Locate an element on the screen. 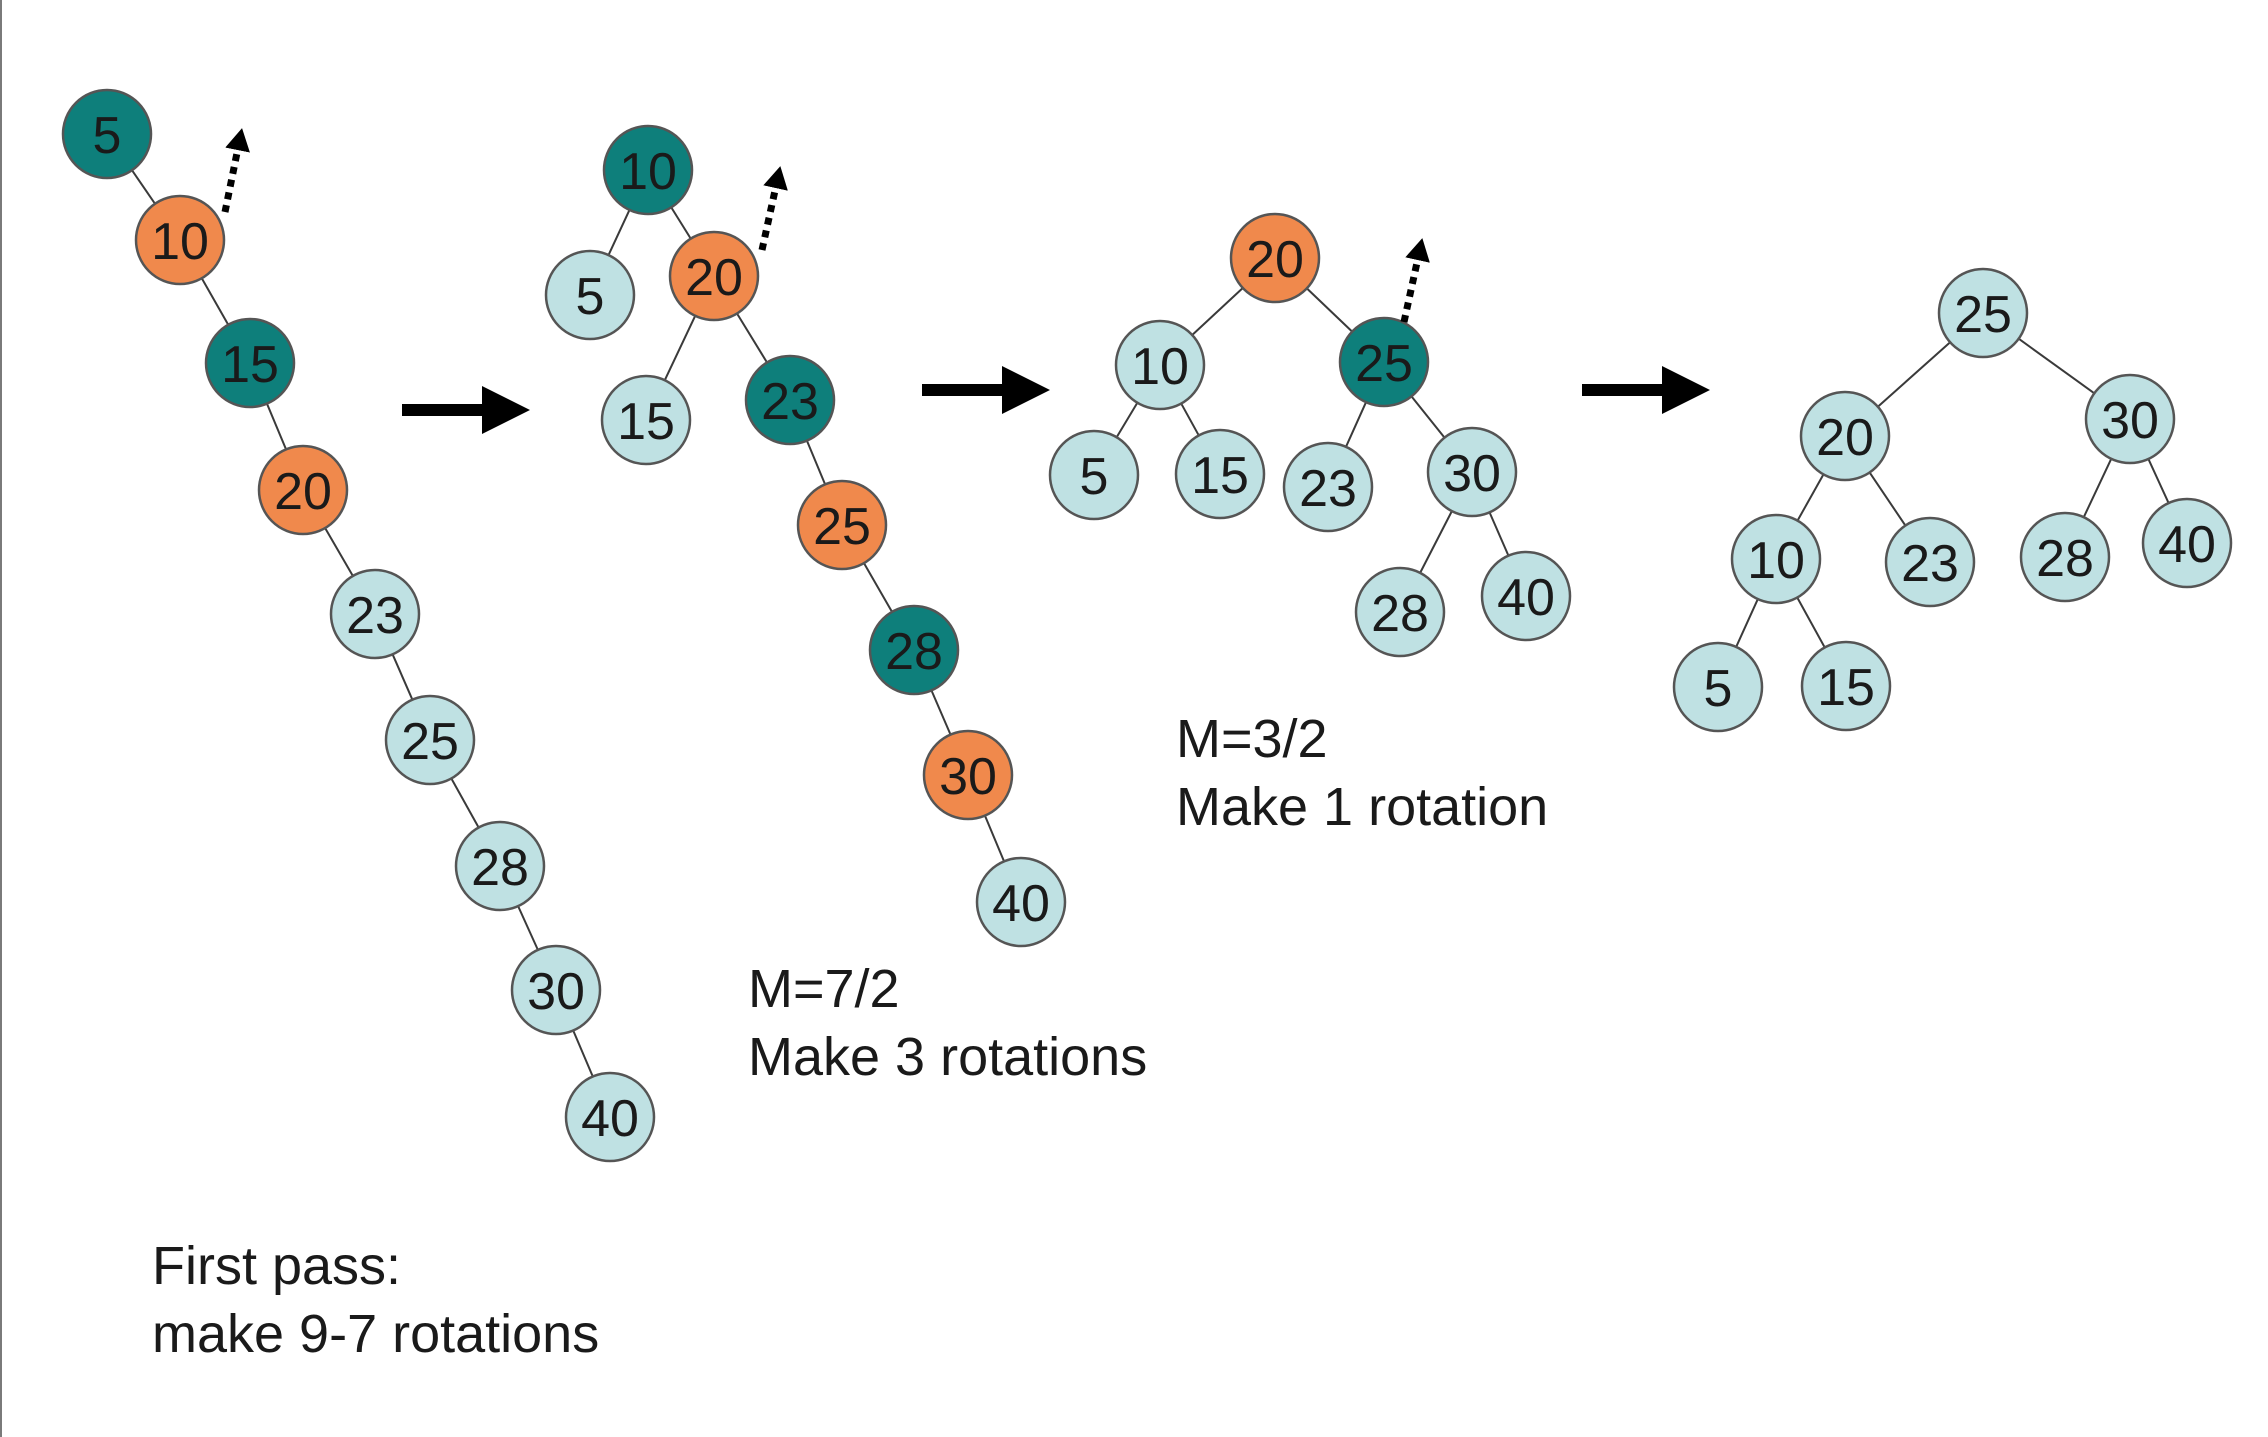 This screenshot has width=2268, height=1437. tree-node-stage-4-28: 28 is located at coordinates (2065, 557).